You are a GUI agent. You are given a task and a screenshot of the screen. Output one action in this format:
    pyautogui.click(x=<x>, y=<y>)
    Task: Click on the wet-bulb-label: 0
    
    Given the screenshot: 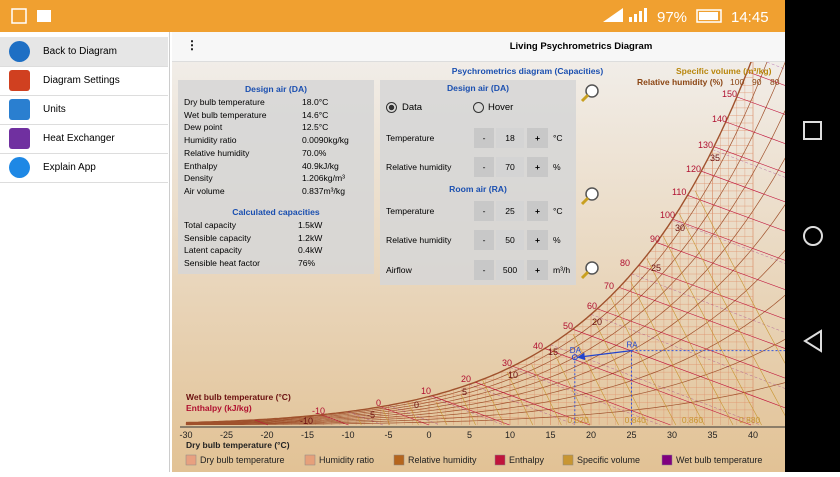 What is the action you would take?
    pyautogui.click(x=416, y=405)
    